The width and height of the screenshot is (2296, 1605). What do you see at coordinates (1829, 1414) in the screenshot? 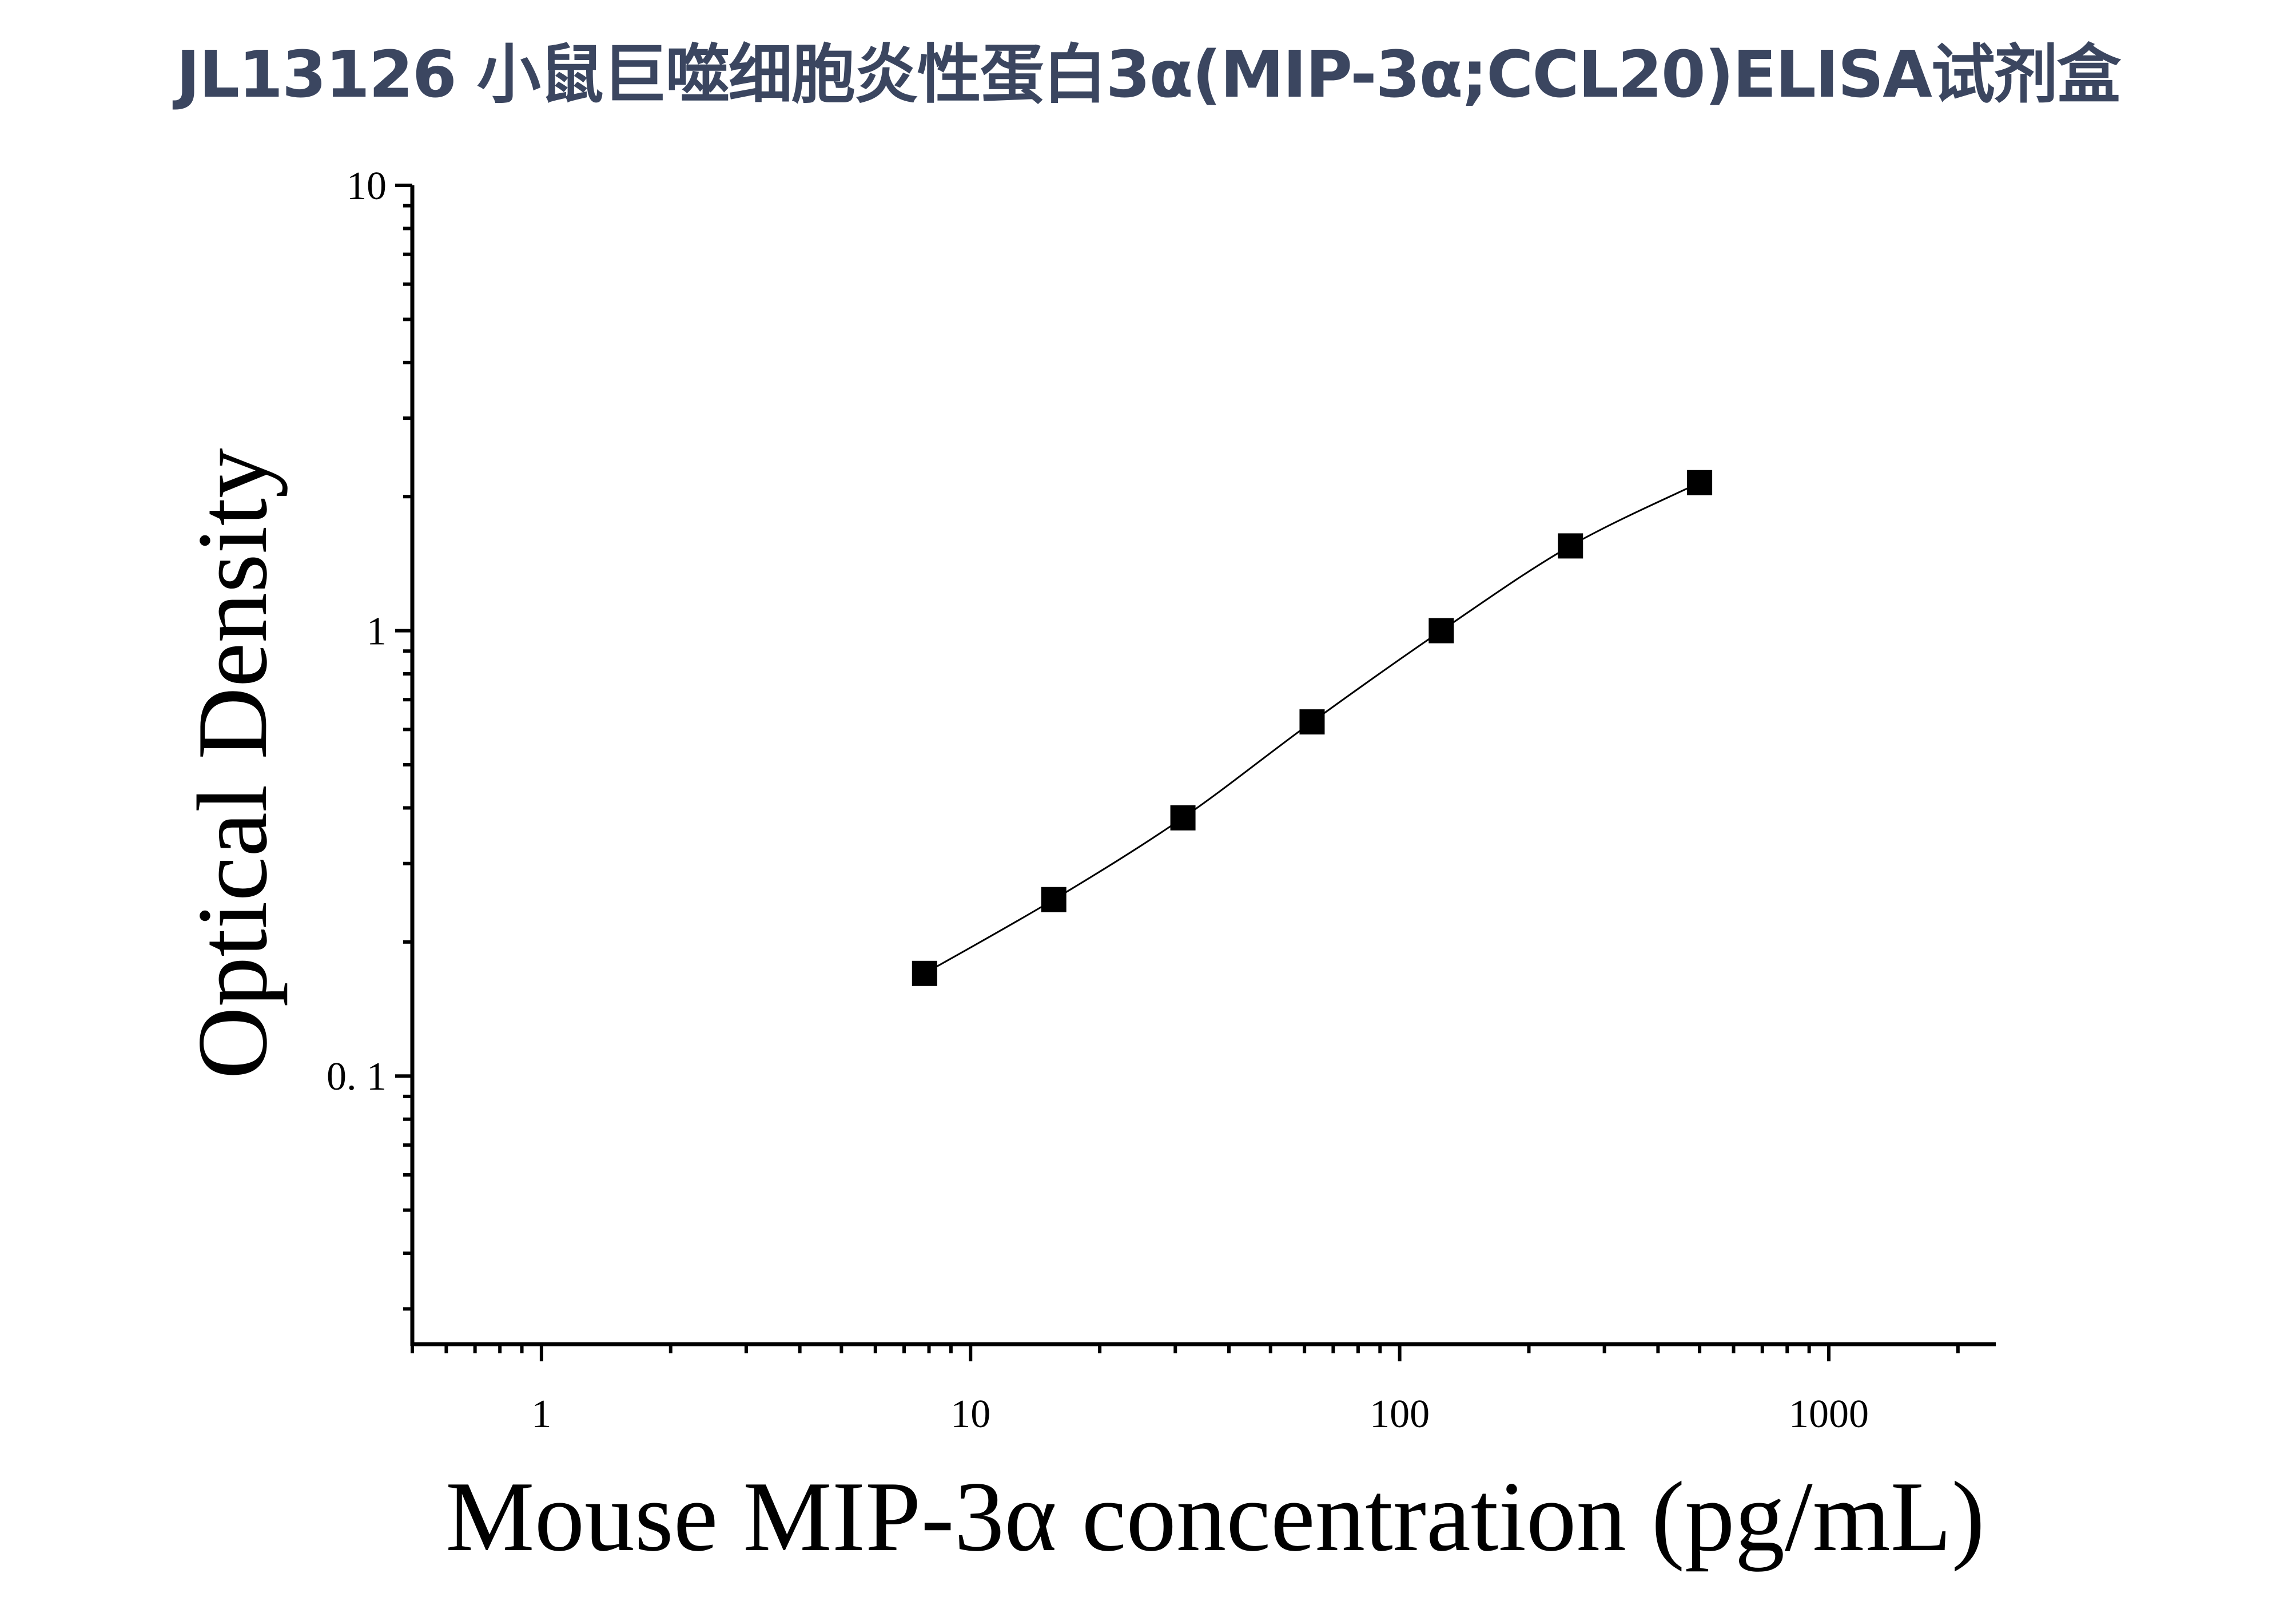
I see `x-tick-label: 1000` at bounding box center [1829, 1414].